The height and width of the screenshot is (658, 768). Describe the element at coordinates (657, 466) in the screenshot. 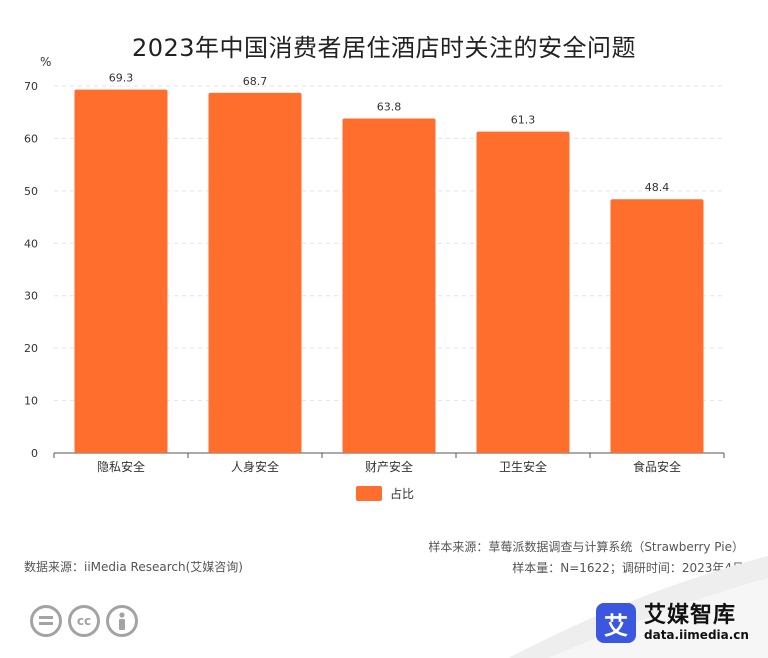

I see `x-tick-label: 食品安全` at that location.